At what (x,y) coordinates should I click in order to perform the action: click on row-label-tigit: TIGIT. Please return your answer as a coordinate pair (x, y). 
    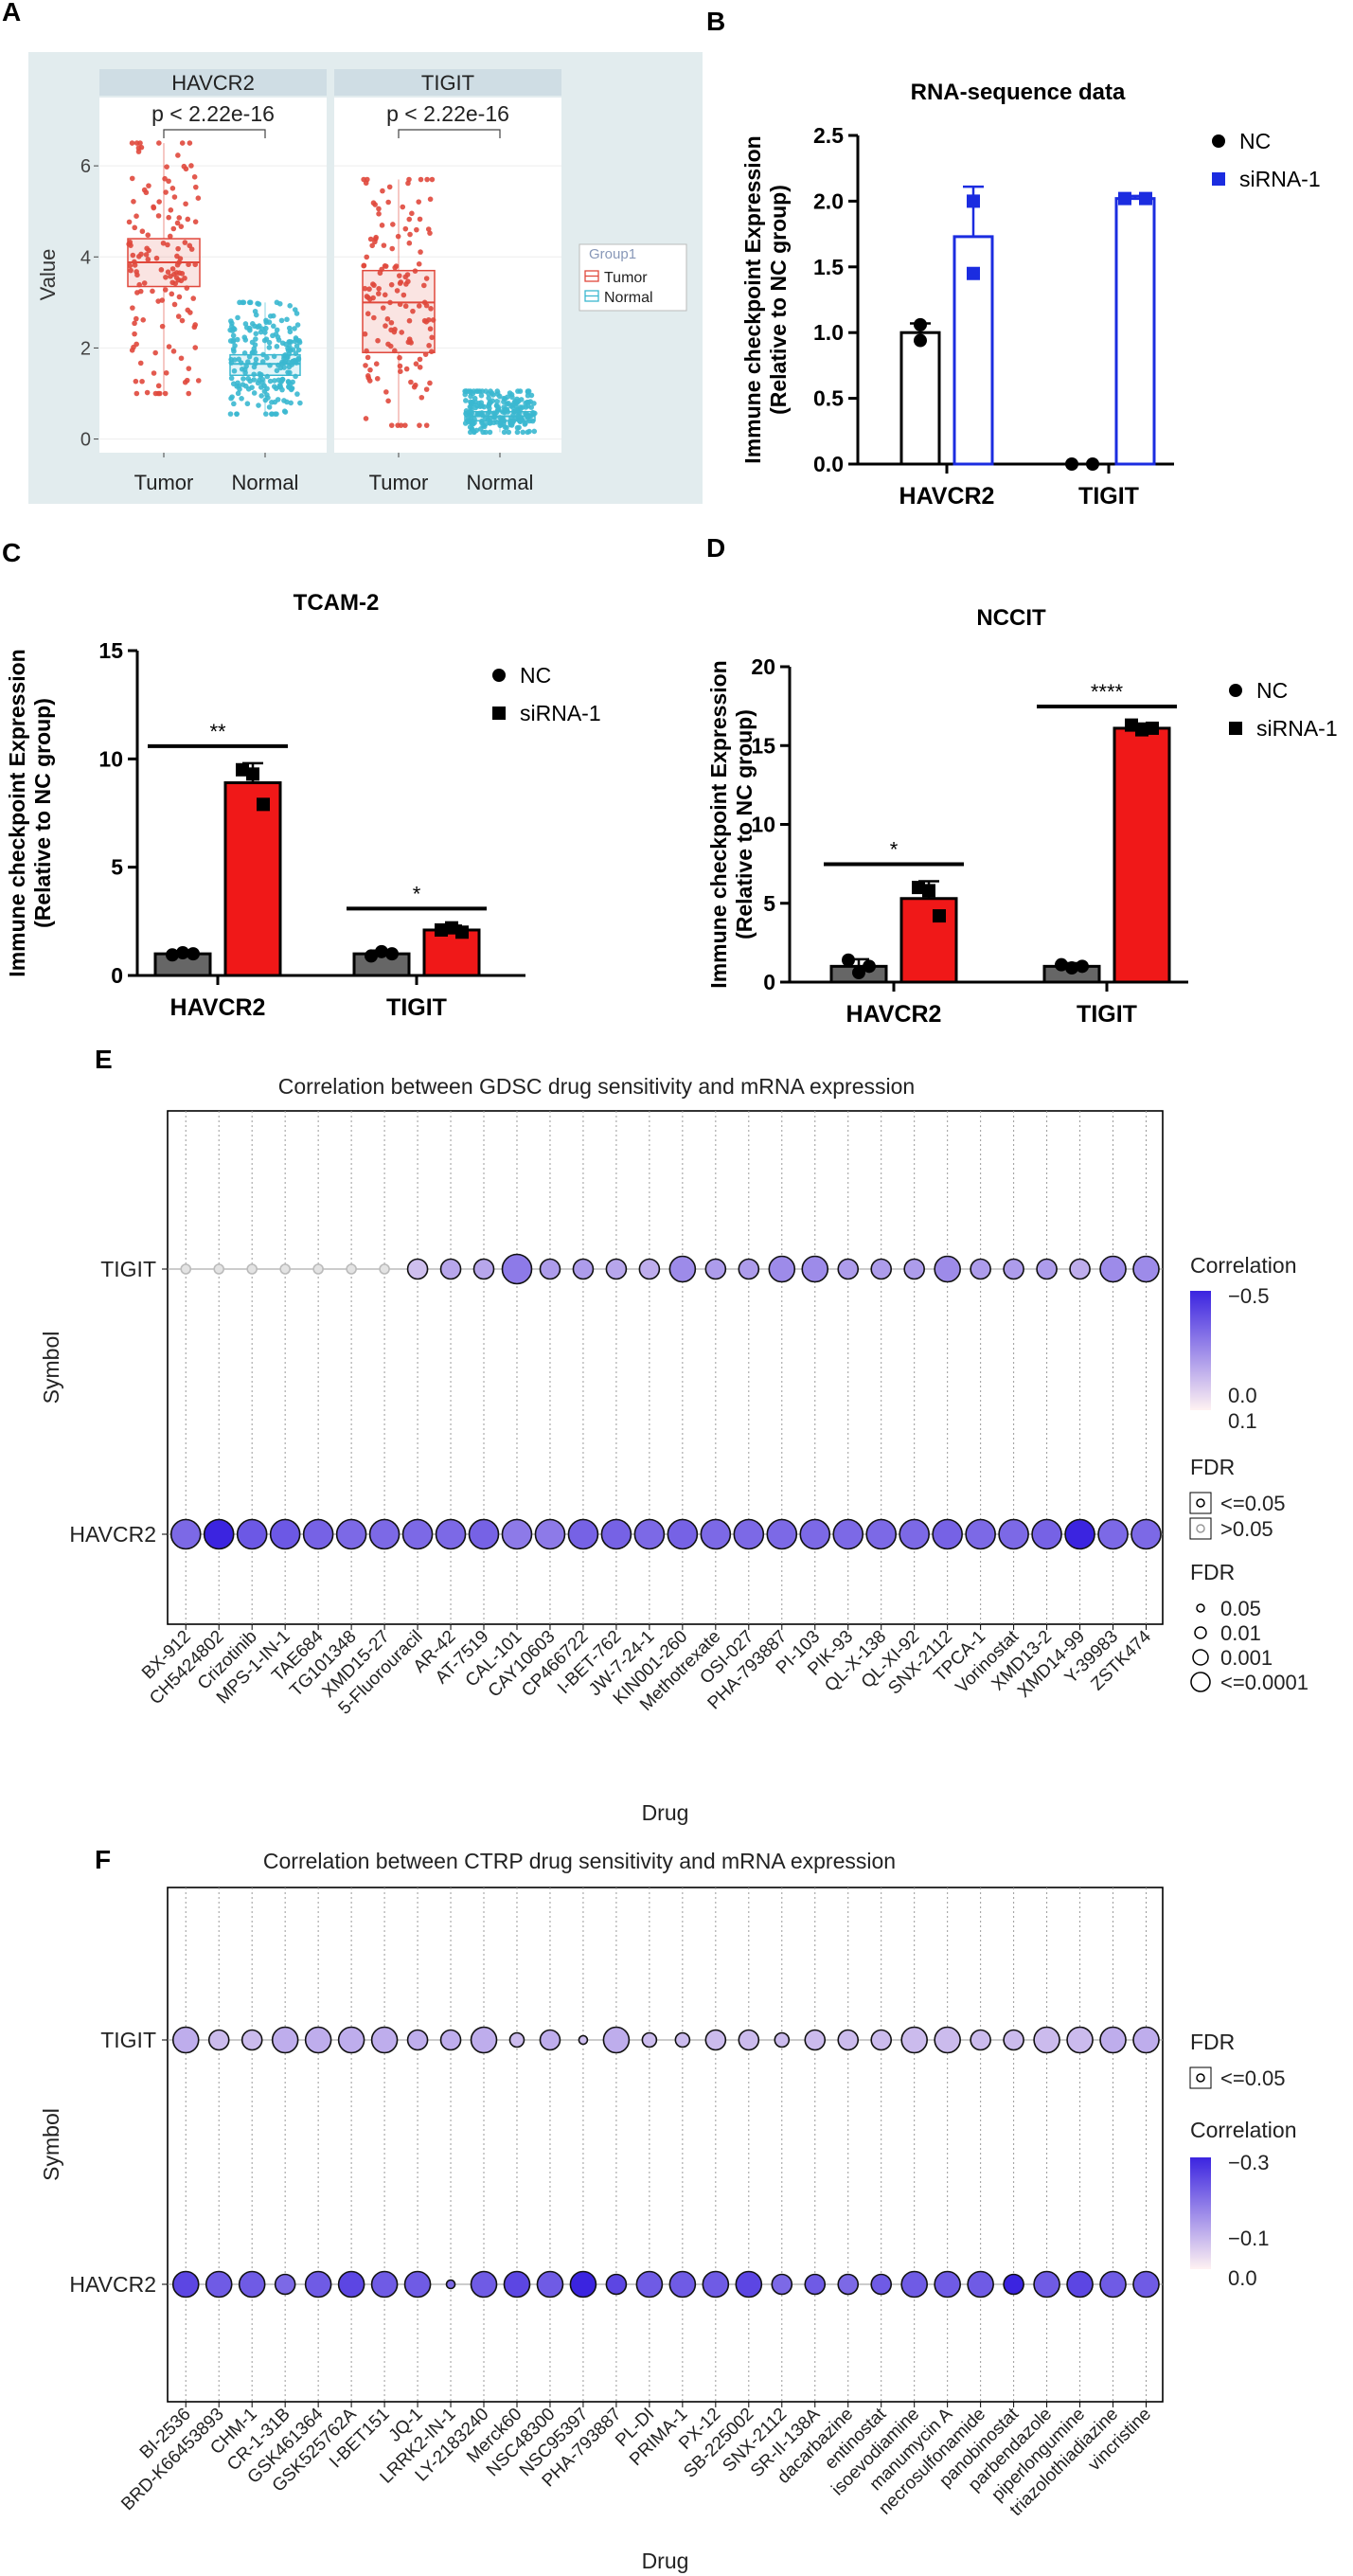
    Looking at the image, I should click on (128, 1269).